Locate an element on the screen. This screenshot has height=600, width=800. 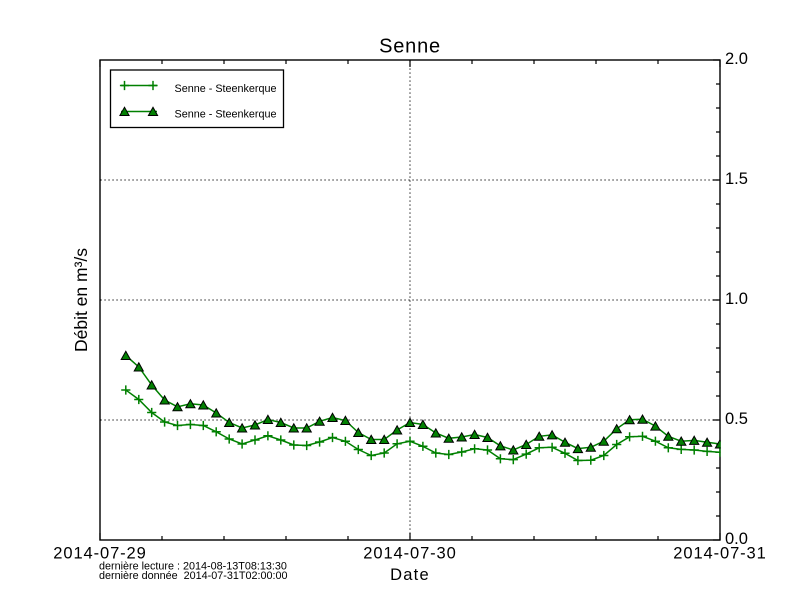
svg-text:dernière lecture : 2014-08-13T: dernière lecture : 2014-08-13T08:13:30 is located at coordinates (193, 567).